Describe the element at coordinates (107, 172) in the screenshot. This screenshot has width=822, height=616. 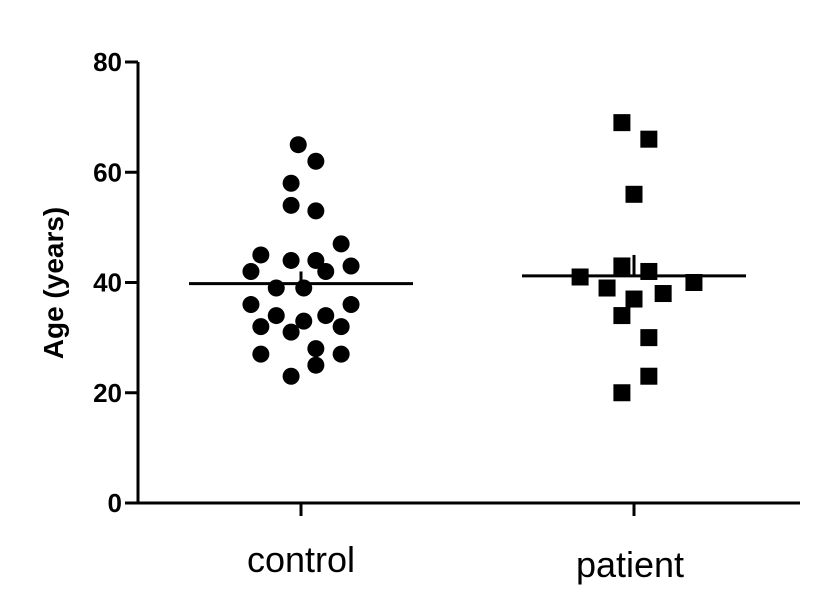
I see `y-tick-label-60: 60` at that location.